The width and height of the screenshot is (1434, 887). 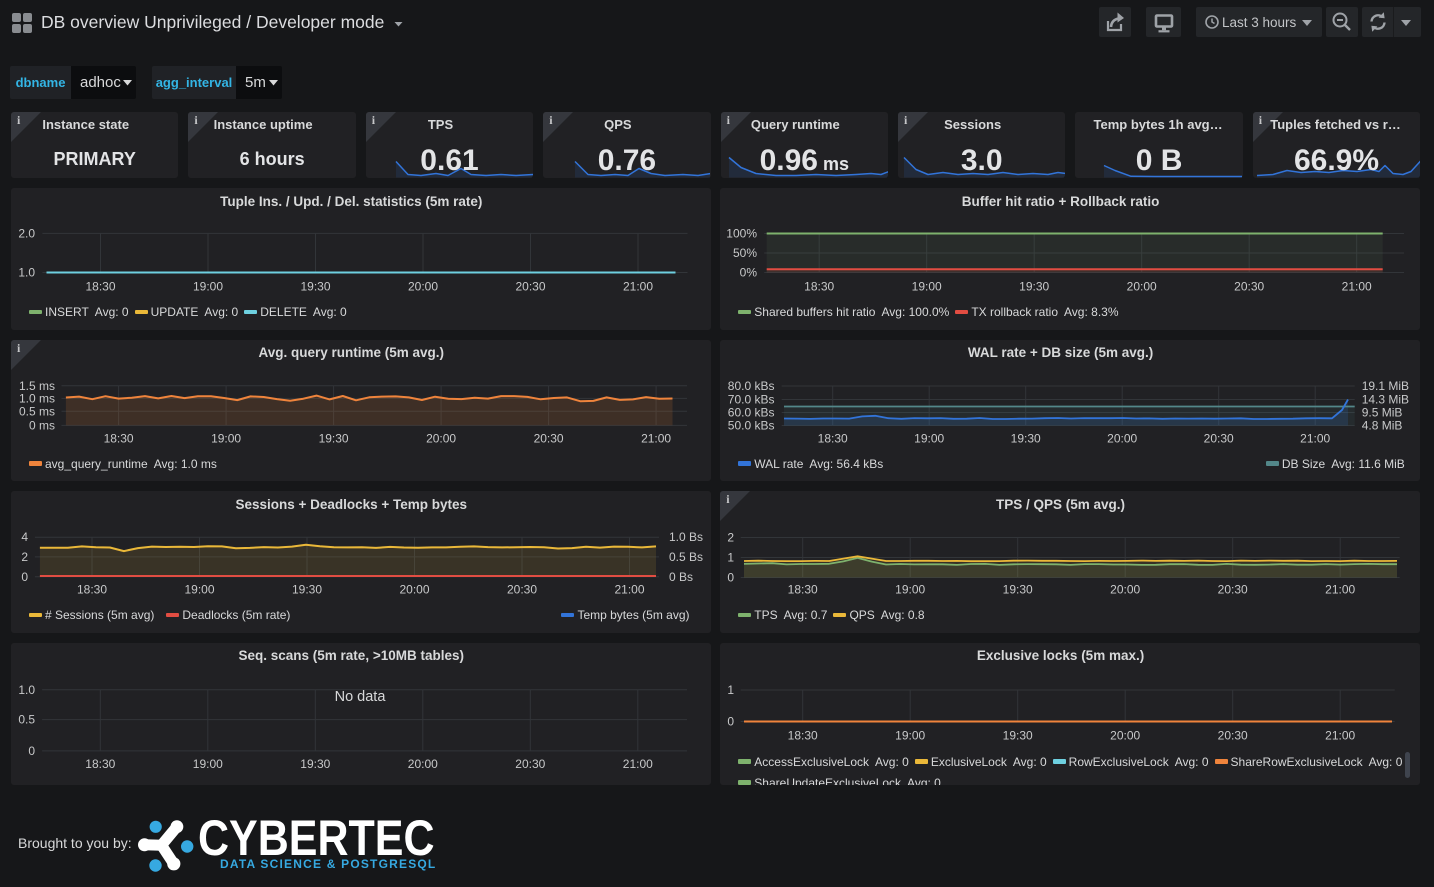 I want to click on svg-text: No data, so click(x=361, y=697).